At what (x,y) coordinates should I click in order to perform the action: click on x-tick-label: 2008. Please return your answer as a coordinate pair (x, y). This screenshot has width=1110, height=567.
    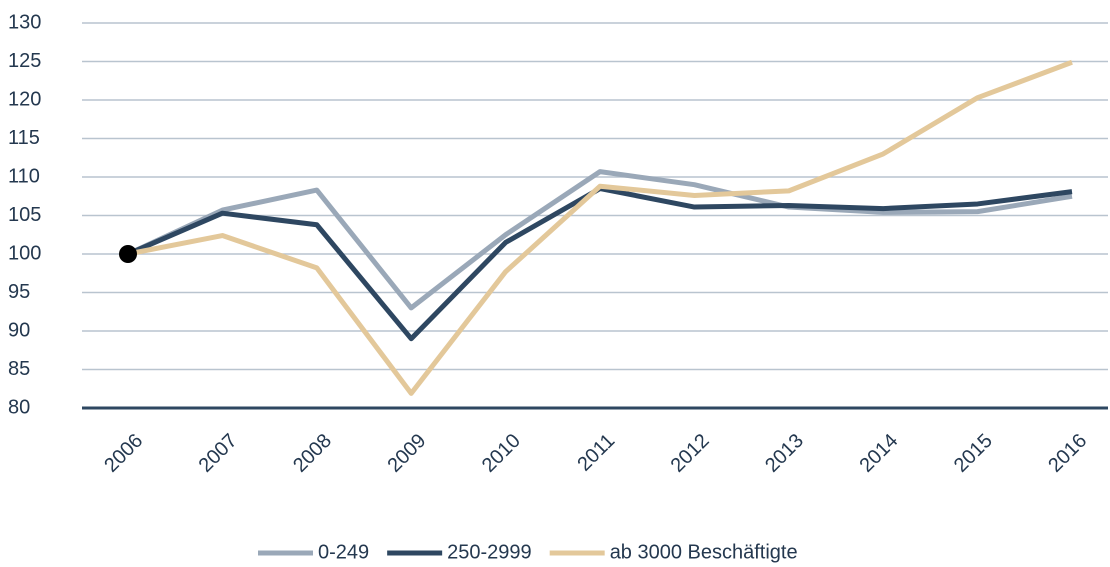
    Looking at the image, I should click on (312, 453).